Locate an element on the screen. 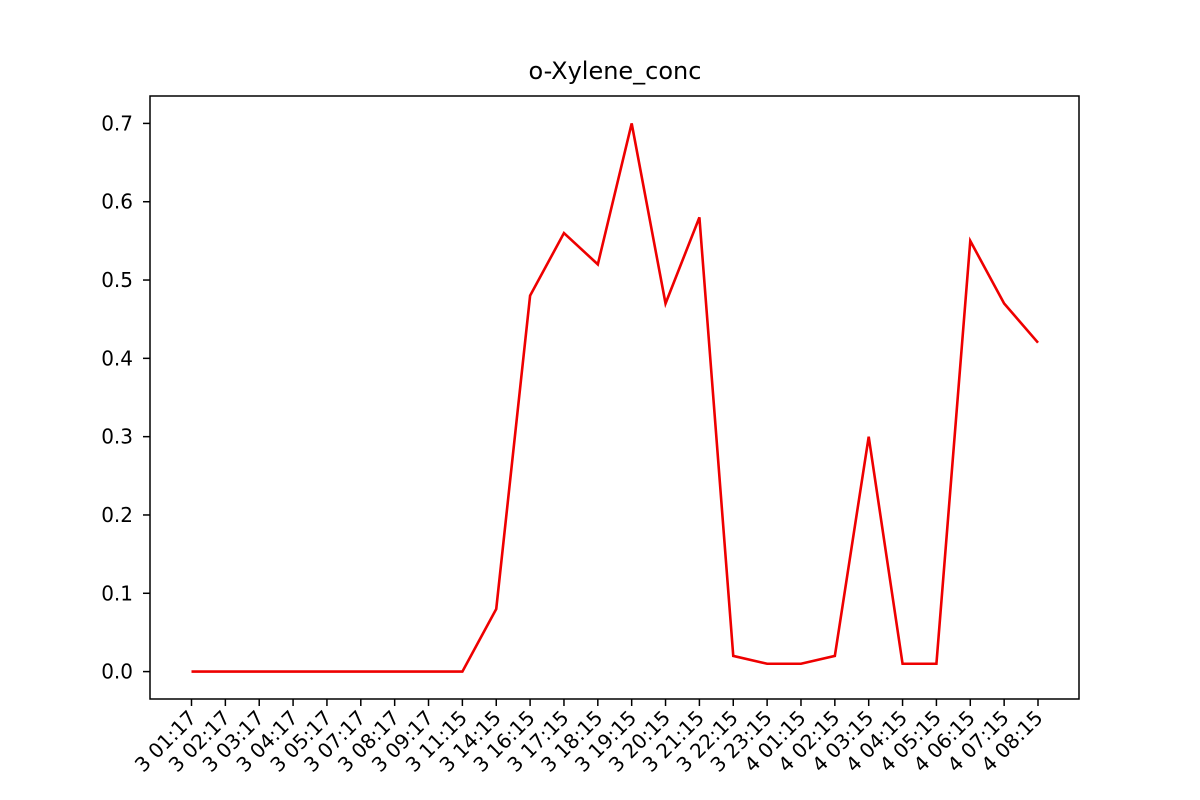  y-tick-label: 0.2 is located at coordinates (117, 515).